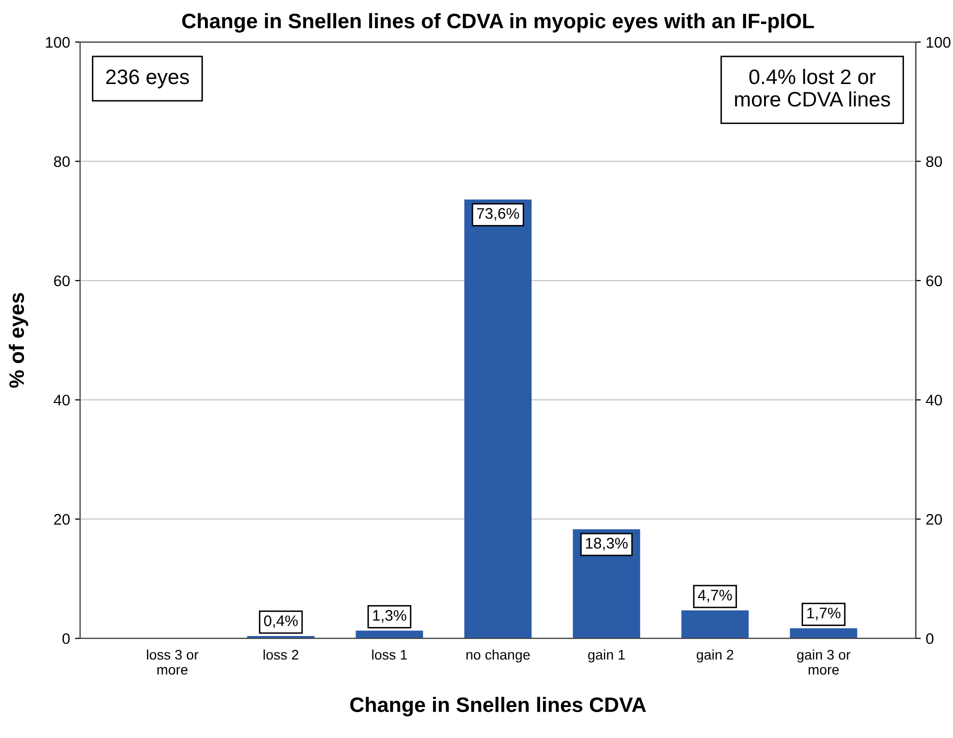 This screenshot has height=738, width=953. Describe the element at coordinates (498, 23) in the screenshot. I see `chart-title: Change in Snellen lines of CDVA in myopic eyes with an IF-pIOL` at that location.